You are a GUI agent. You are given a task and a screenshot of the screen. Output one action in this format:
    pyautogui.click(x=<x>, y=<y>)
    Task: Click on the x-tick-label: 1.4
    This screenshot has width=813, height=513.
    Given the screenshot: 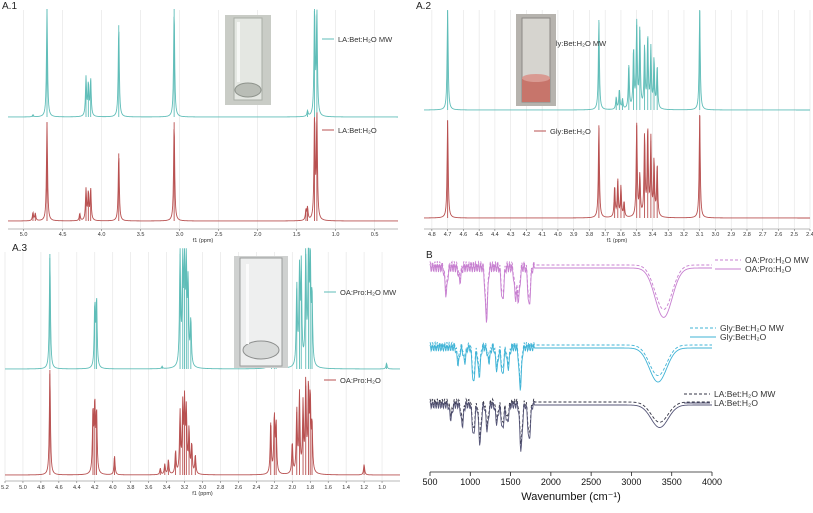 What is the action you would take?
    pyautogui.click(x=346, y=488)
    